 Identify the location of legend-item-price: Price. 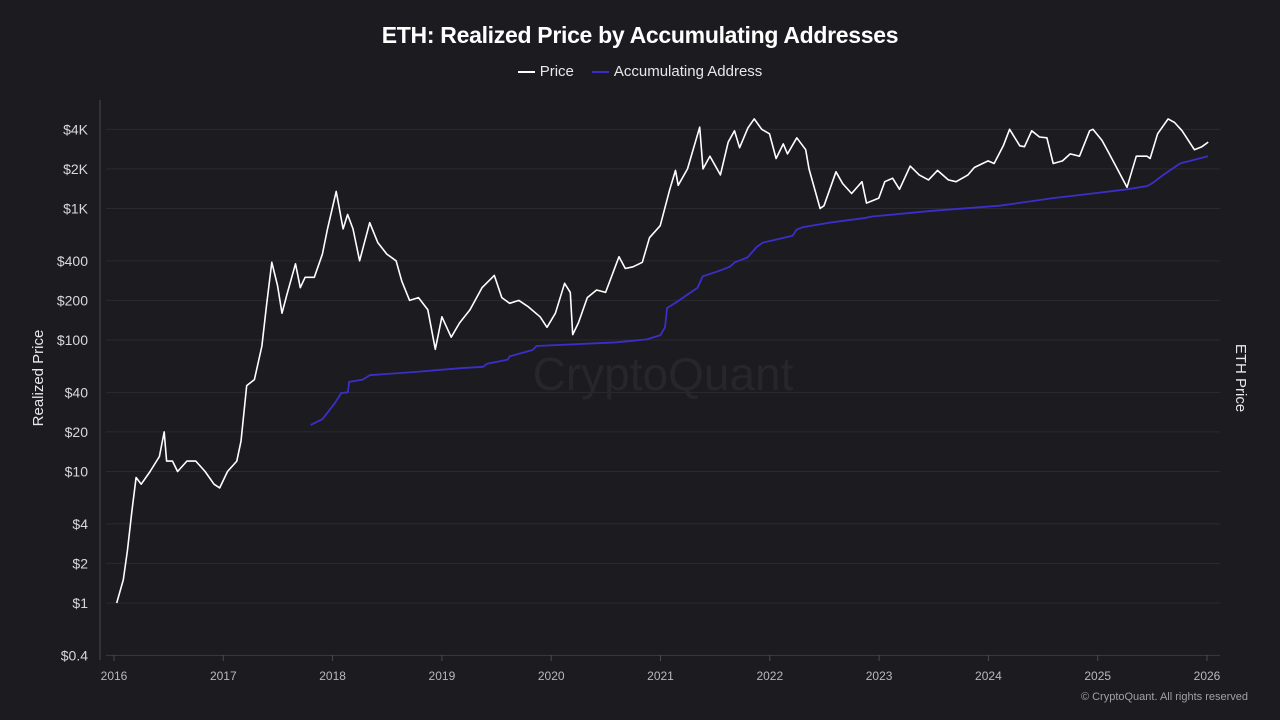
(545, 71).